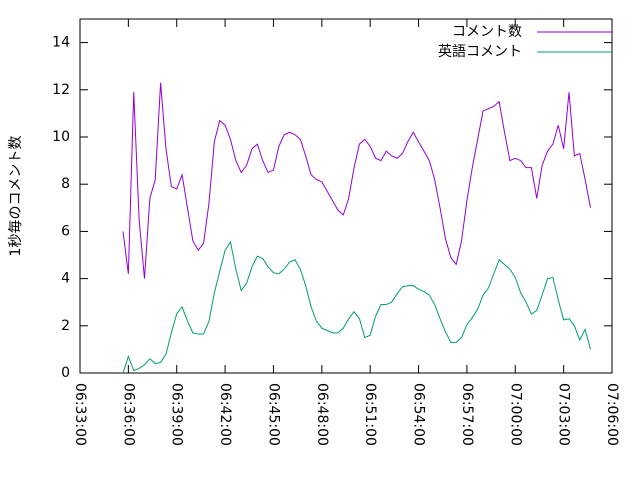  Describe the element at coordinates (128, 414) in the screenshot. I see `x-tick-label: 06:36:00` at that location.